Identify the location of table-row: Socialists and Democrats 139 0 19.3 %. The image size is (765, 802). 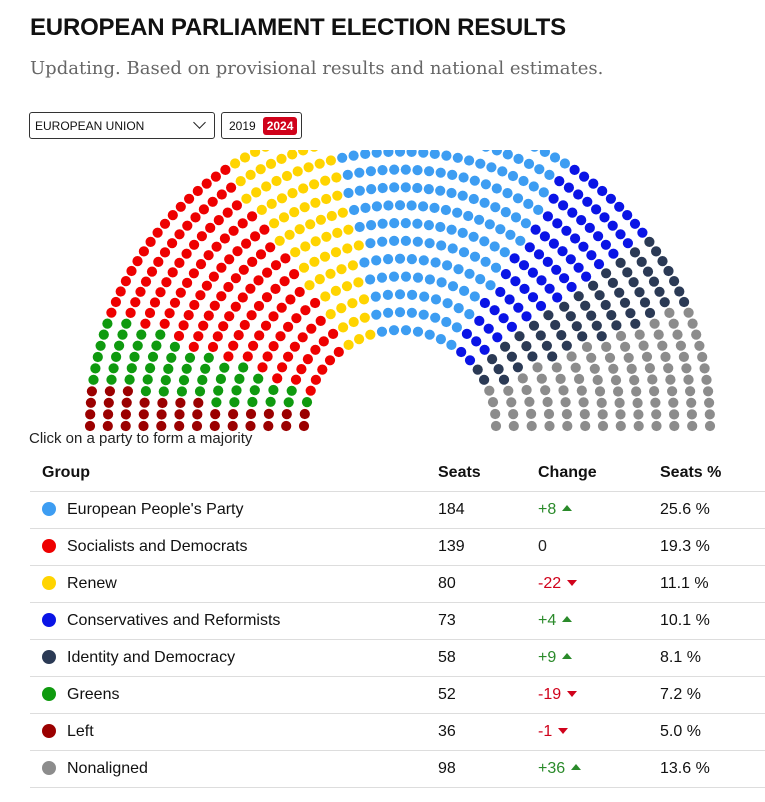
(397, 547).